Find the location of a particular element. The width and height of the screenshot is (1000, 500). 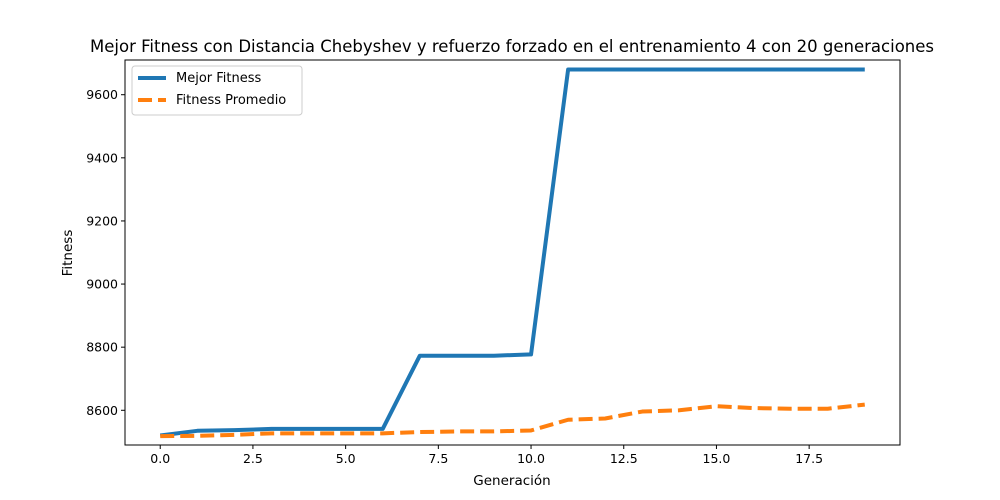

x-tick-label: 17.5 is located at coordinates (809, 458).